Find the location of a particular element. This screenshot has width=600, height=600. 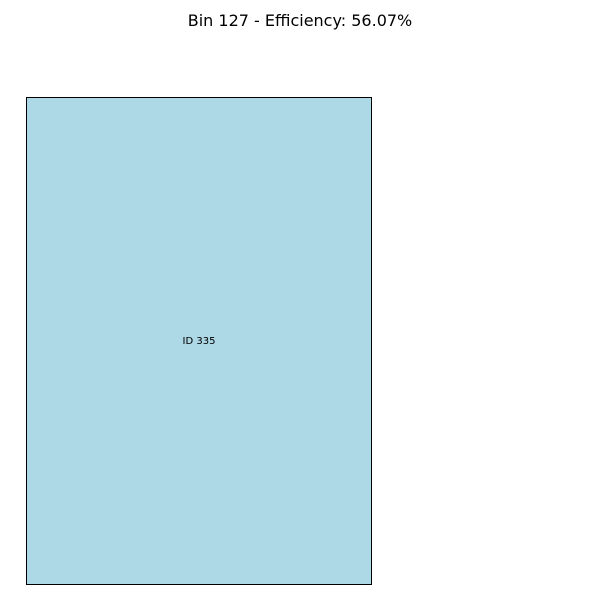

chart-title: Bin 127 - Efficiency: 56.07% is located at coordinates (300, 20).